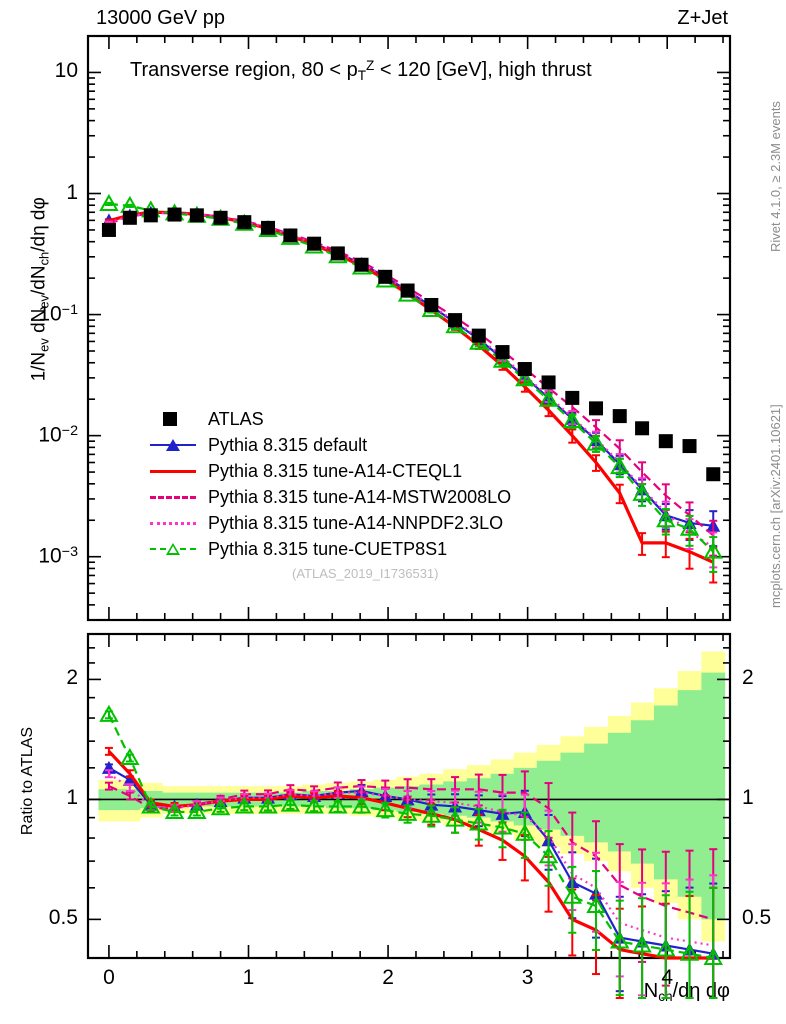 This screenshot has width=786, height=1024. I want to click on legend-line-solid-icon, so click(173, 471).